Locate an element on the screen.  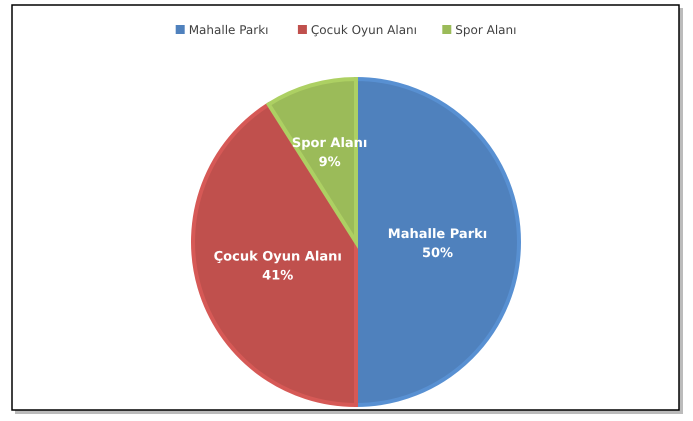
slice-label: Mahalle Parkı is located at coordinates (438, 234).